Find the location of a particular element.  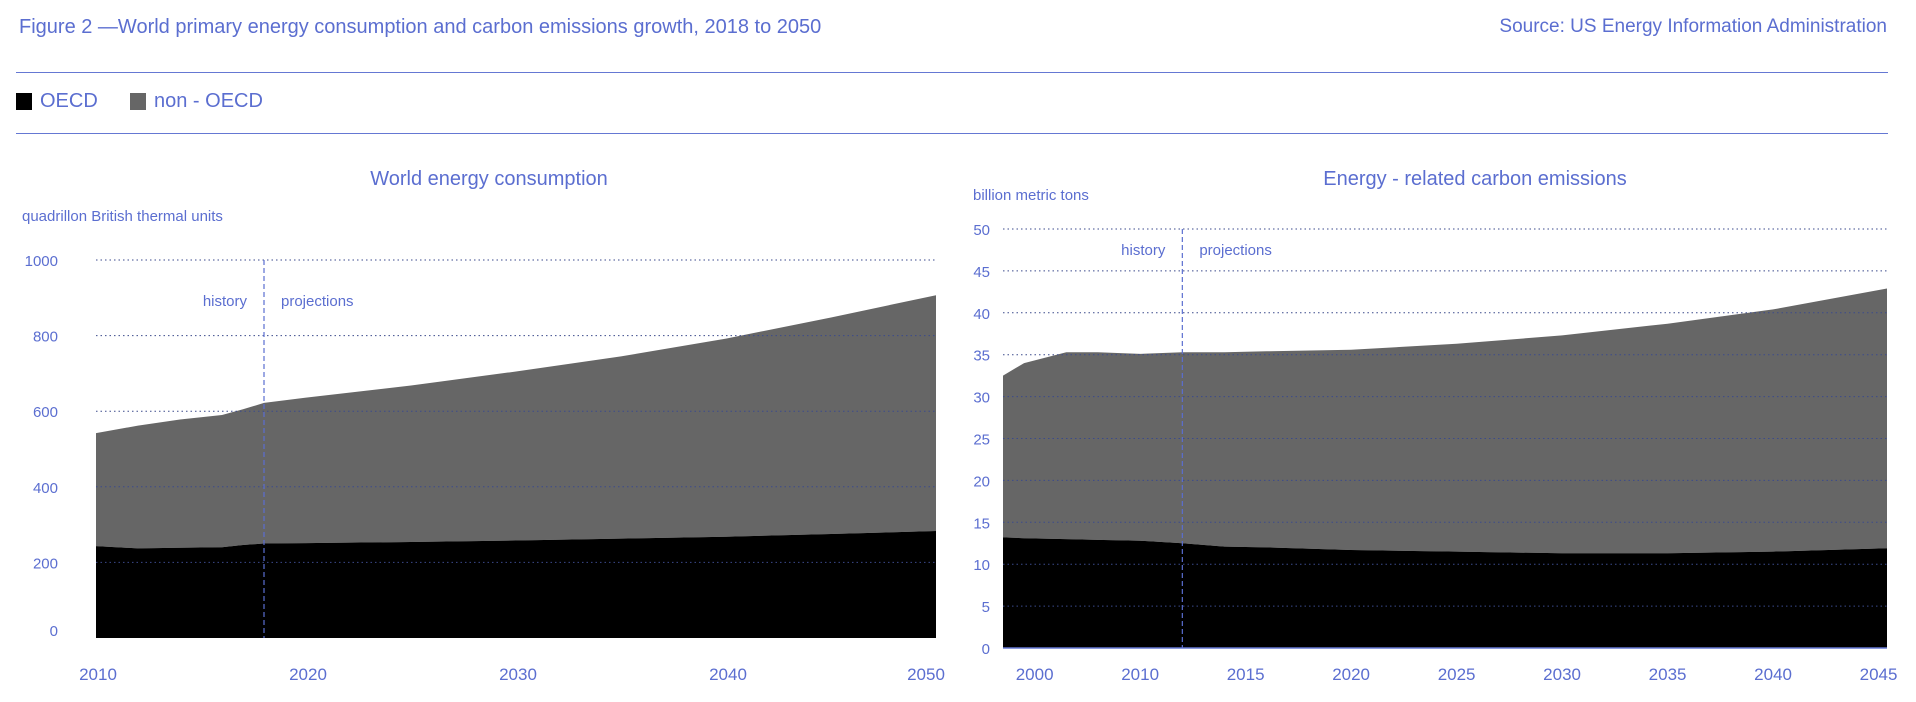

emissions-y-tick-label: 5 is located at coordinates (986, 607).